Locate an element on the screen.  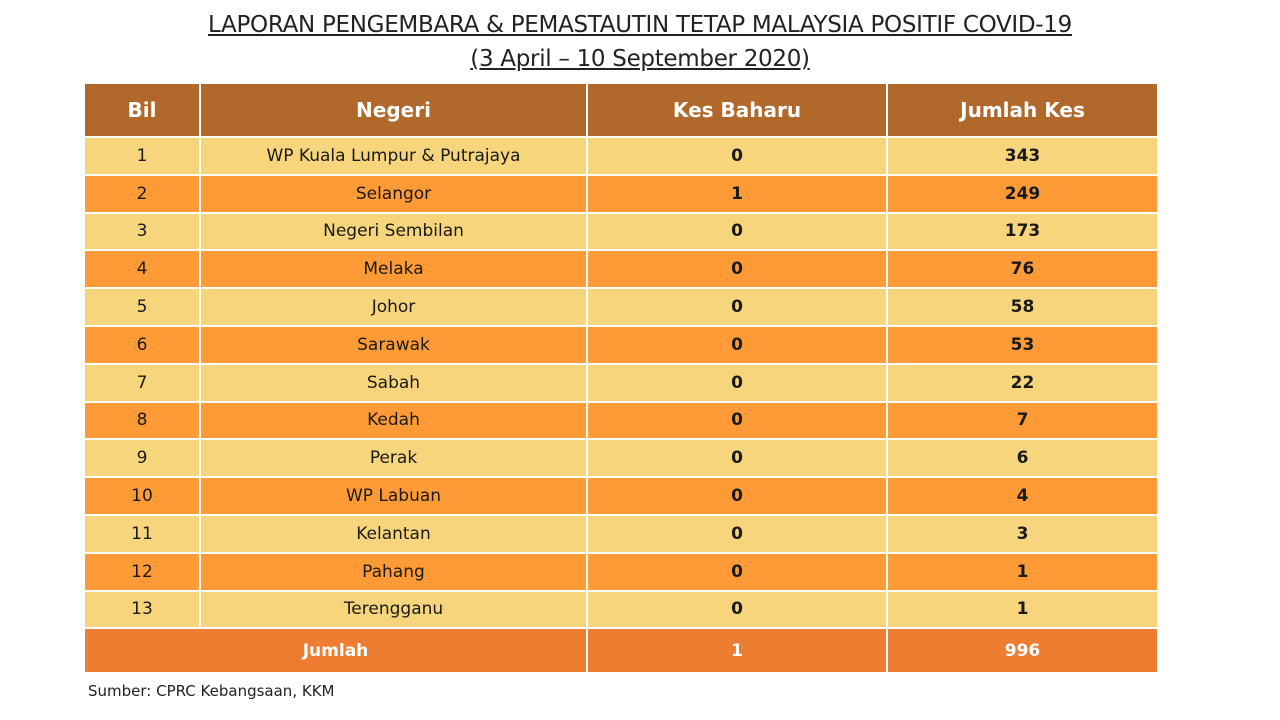
table-row: 7 Sabah 0 22 is located at coordinates (621, 382).